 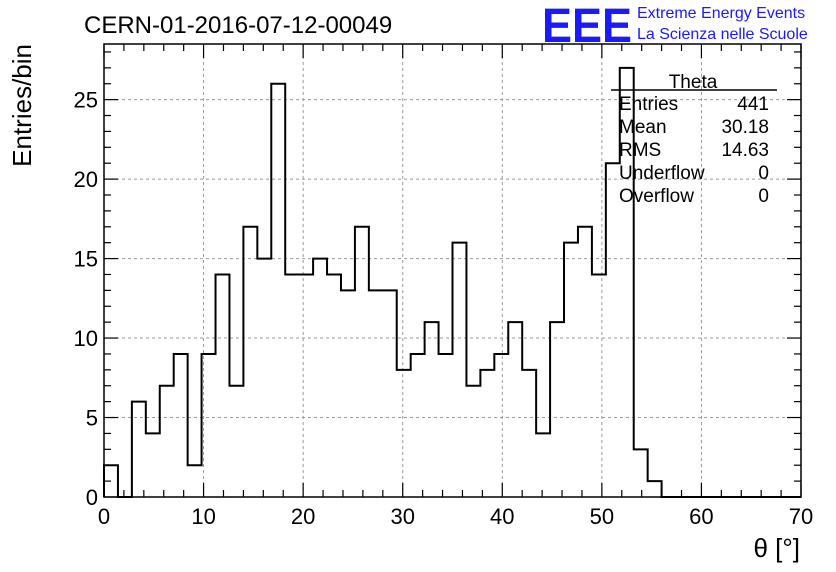 What do you see at coordinates (86, 338) in the screenshot?
I see `y-tick-label: 10` at bounding box center [86, 338].